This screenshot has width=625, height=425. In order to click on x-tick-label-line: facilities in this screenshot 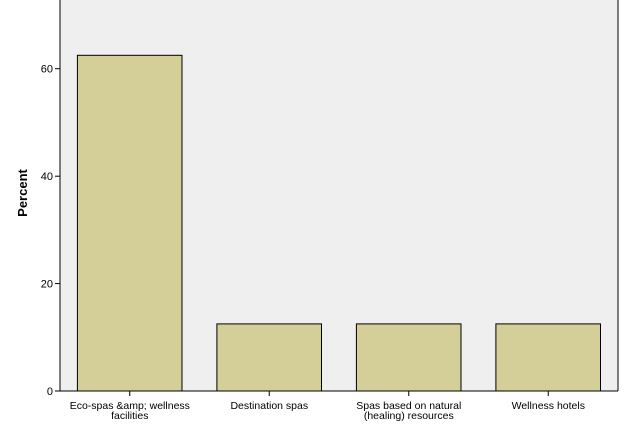, I will do `click(129, 416)`.